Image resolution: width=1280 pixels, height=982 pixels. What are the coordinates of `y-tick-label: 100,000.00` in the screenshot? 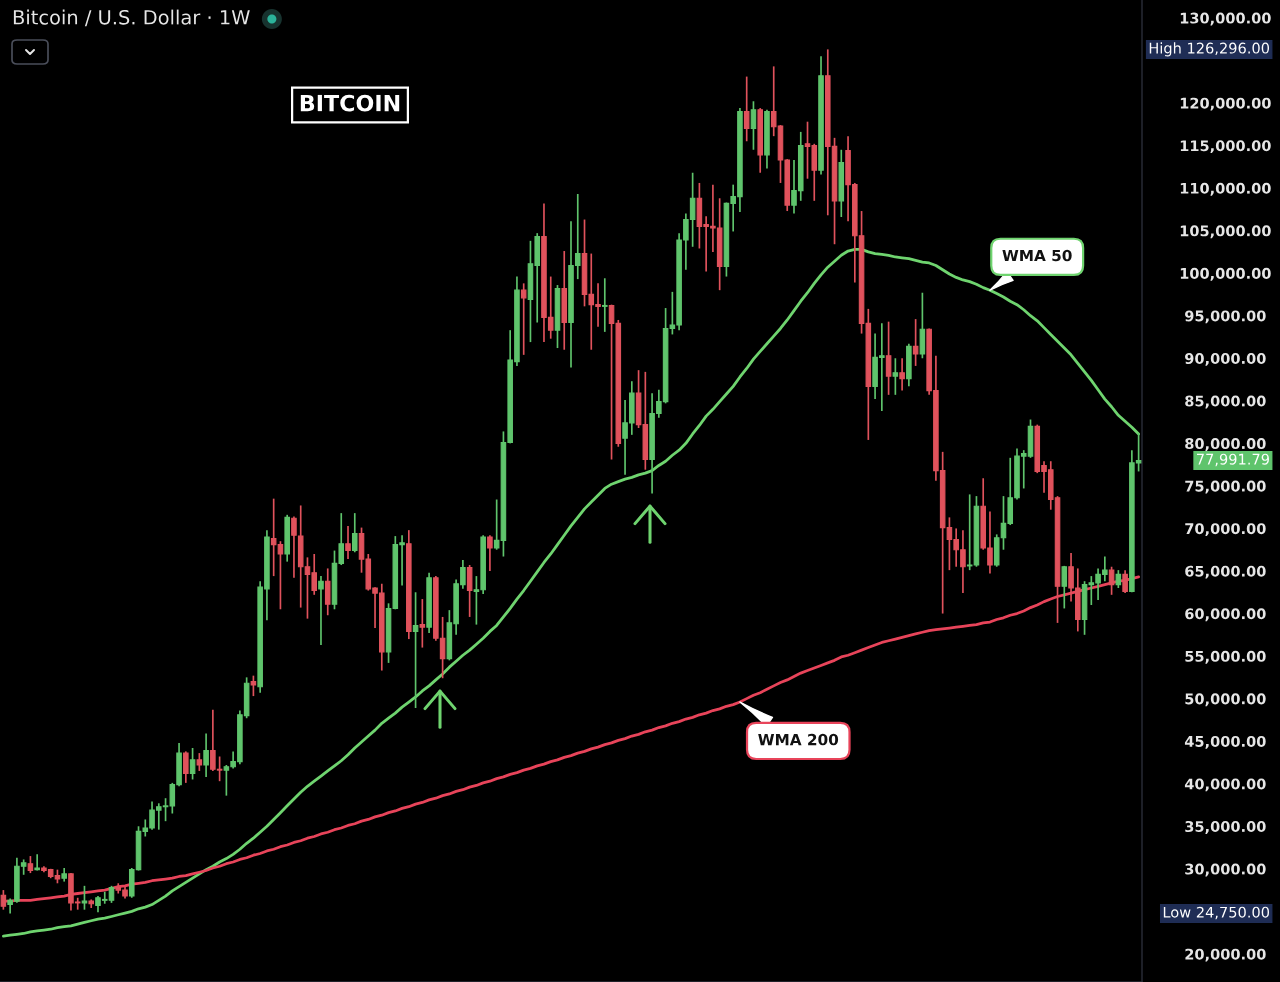 It's located at (1225, 274).